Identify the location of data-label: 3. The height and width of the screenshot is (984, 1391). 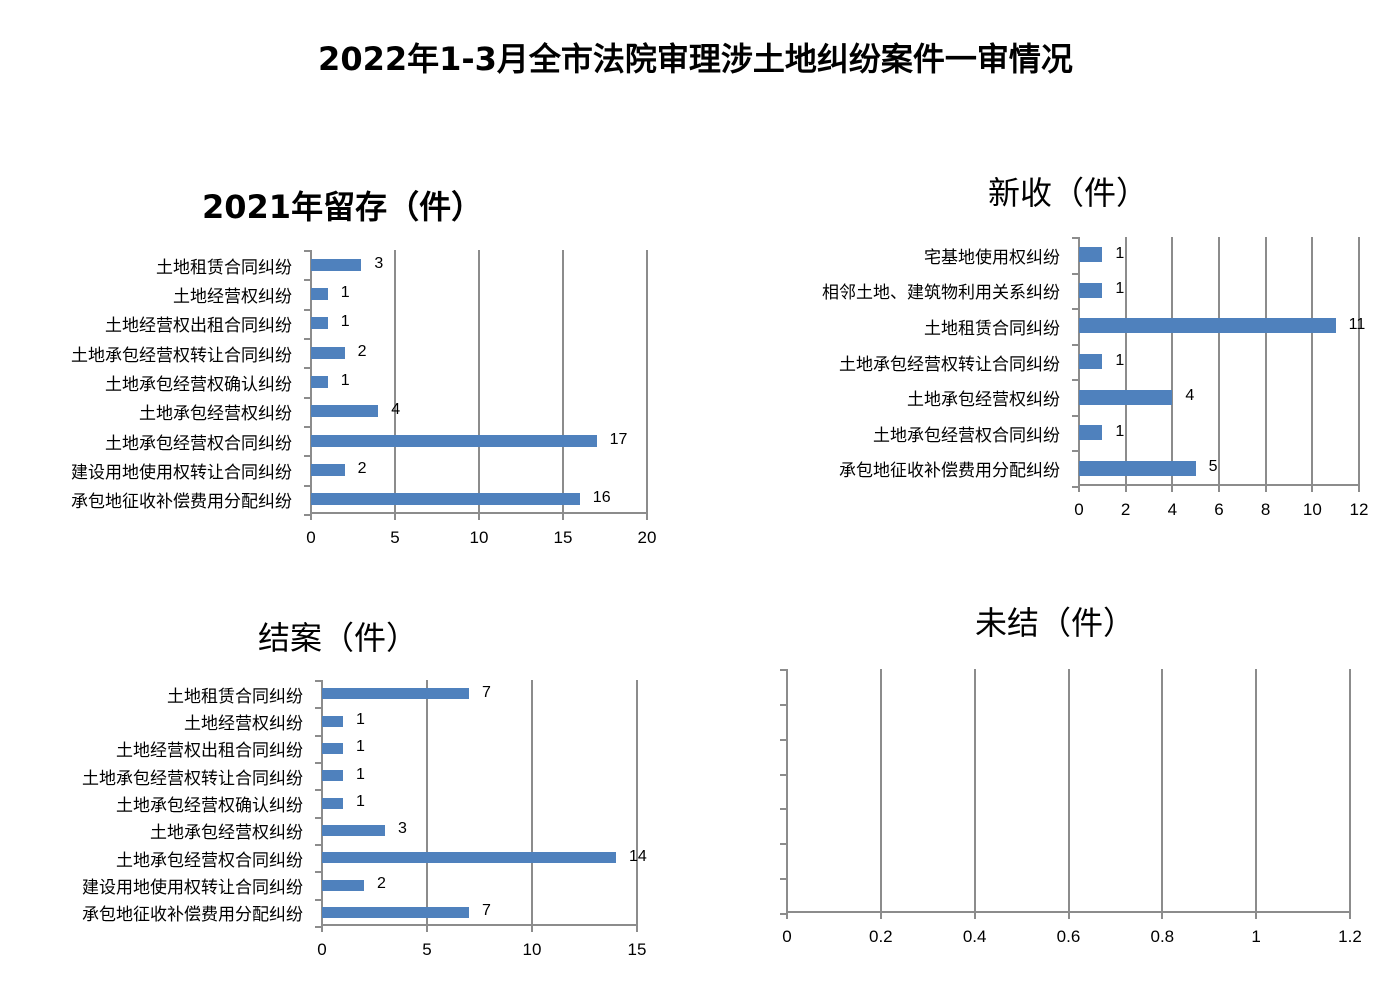
(402, 829).